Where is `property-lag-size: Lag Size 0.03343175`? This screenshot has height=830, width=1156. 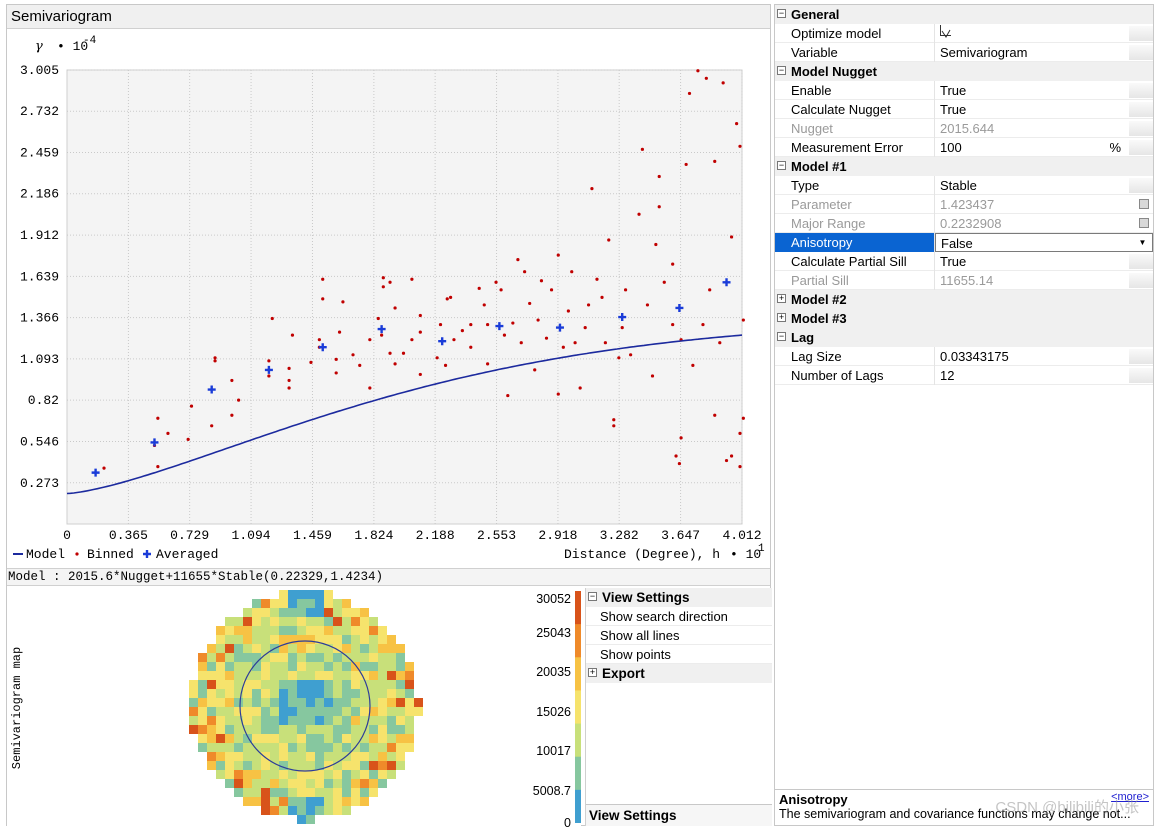
property-lag-size: Lag Size 0.03343175 is located at coordinates (964, 356).